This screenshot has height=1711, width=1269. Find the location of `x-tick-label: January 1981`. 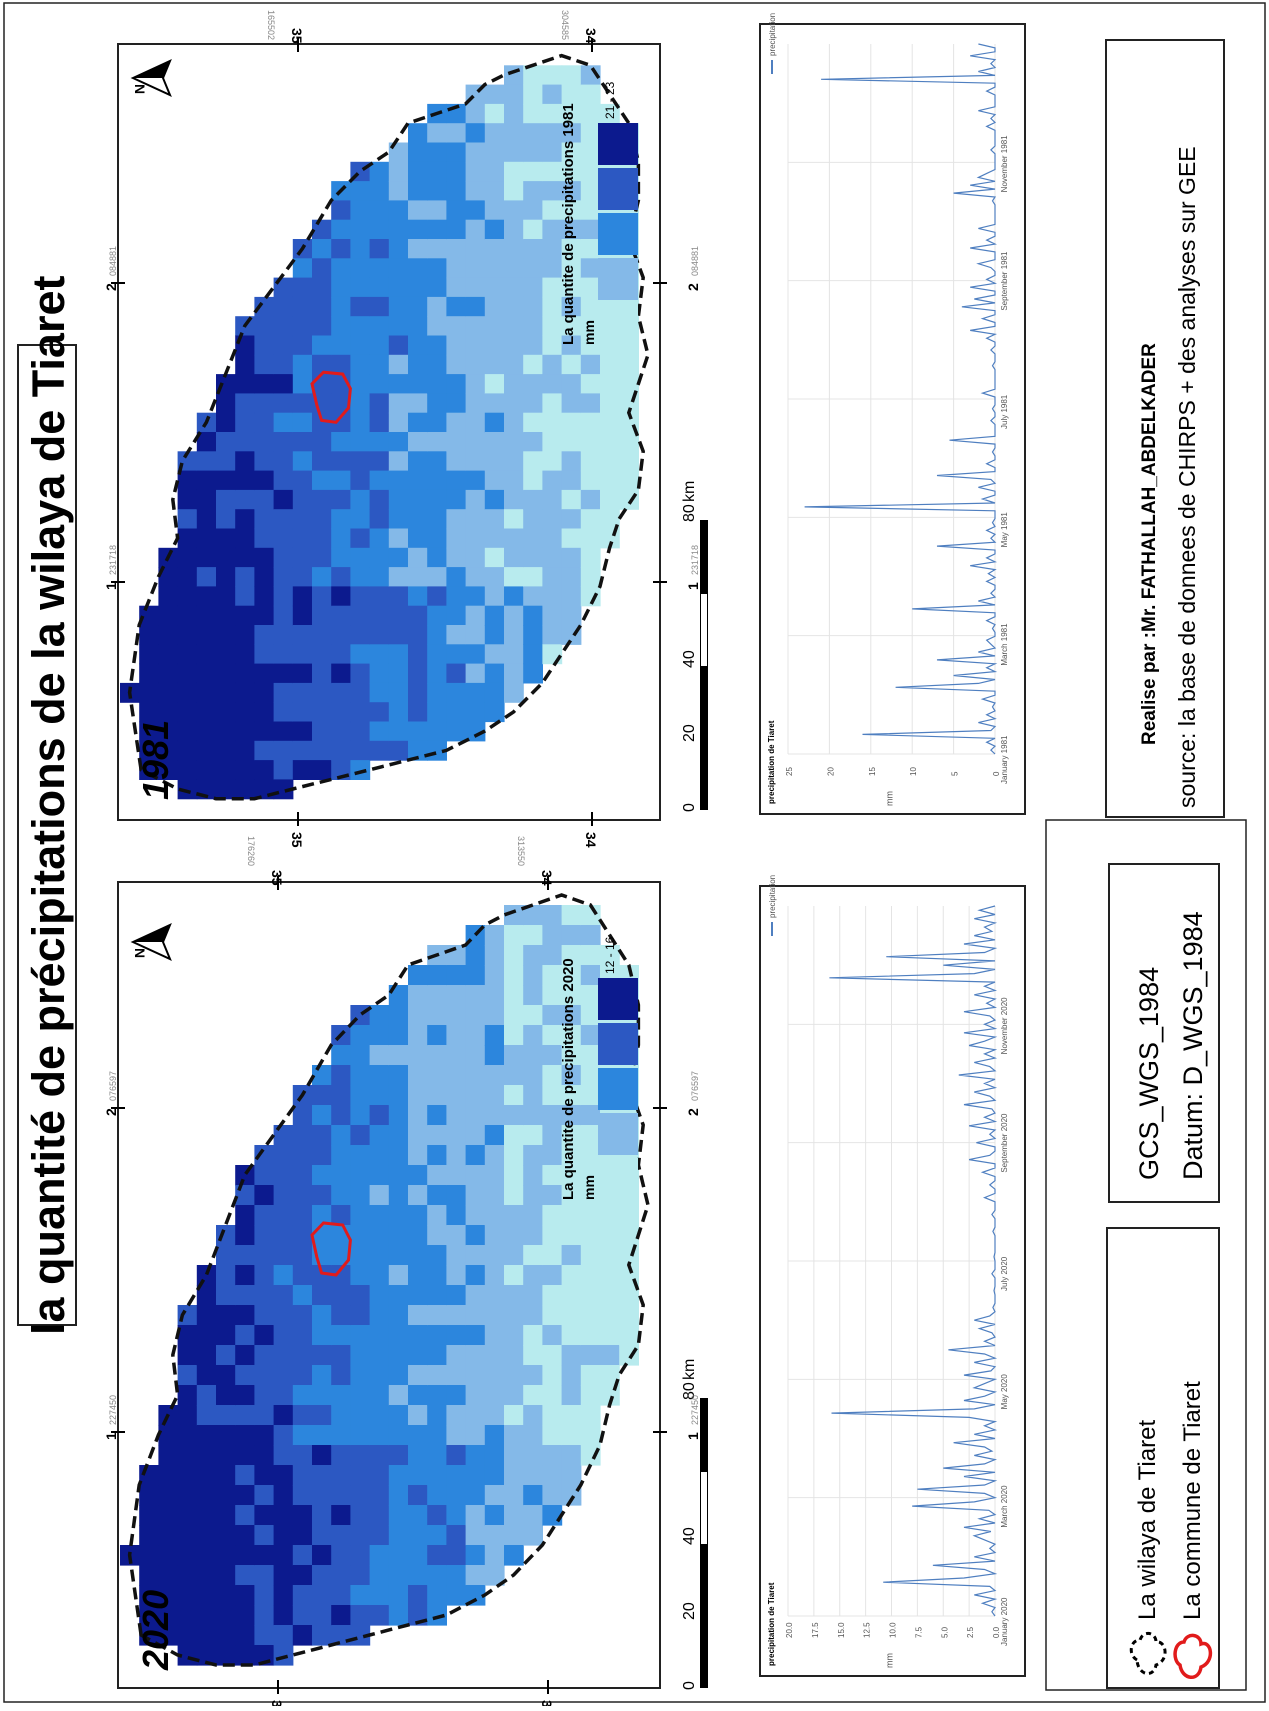

x-tick-label: January 1981 is located at coordinates (1004, 759).